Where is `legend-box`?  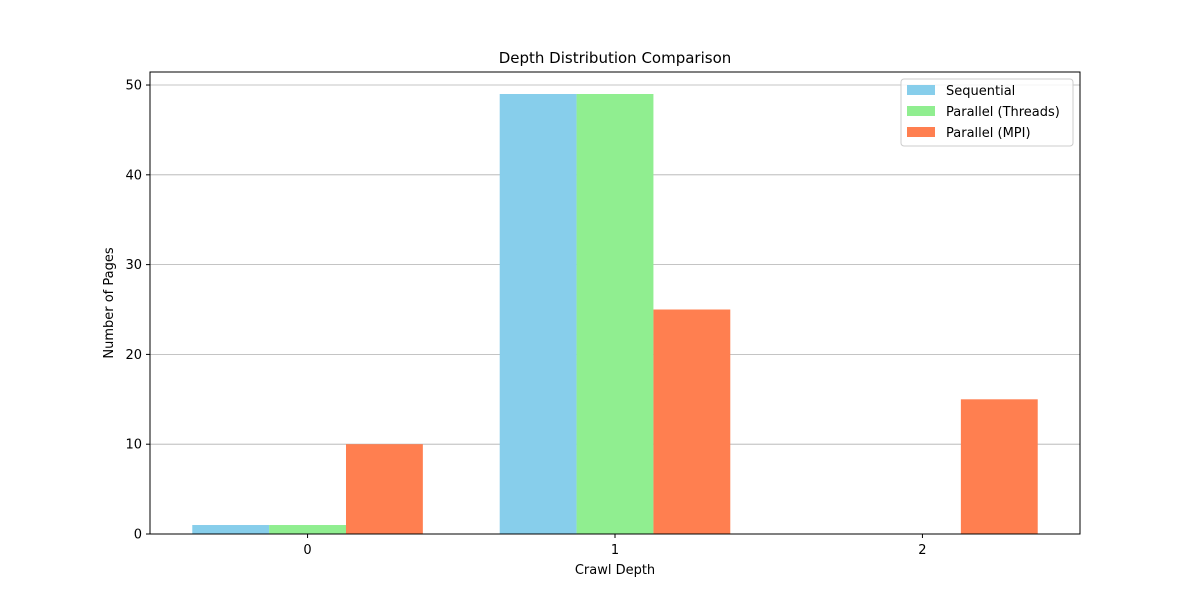 legend-box is located at coordinates (987, 112).